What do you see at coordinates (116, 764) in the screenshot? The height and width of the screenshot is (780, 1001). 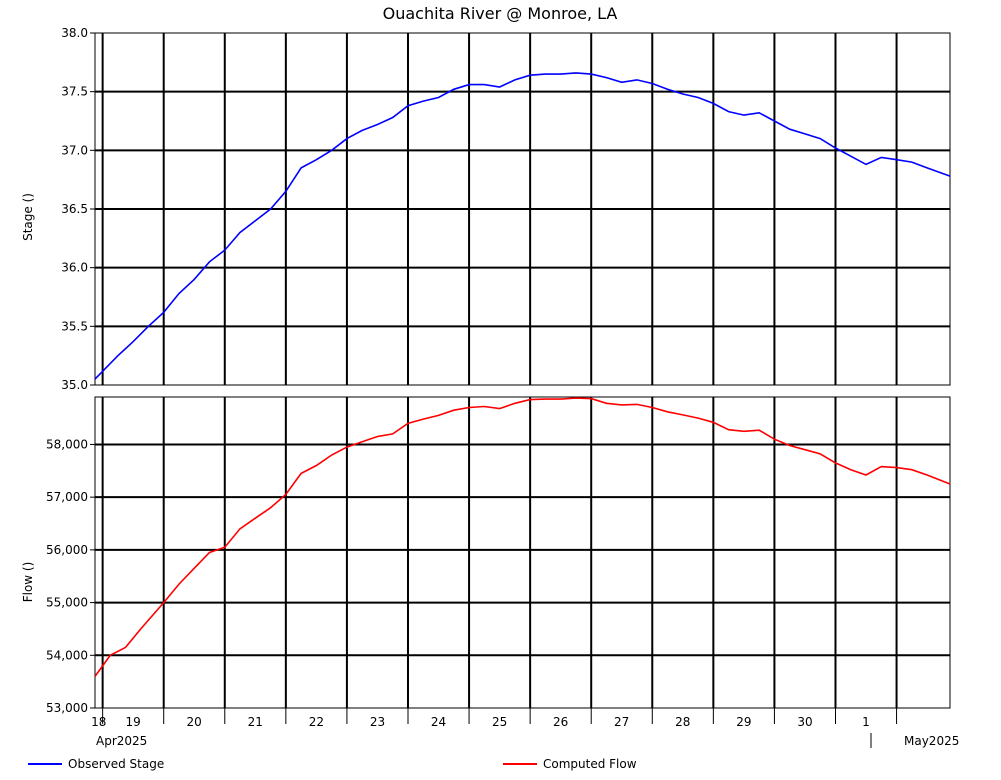 I see `legend-label-stage: Observed Stage` at bounding box center [116, 764].